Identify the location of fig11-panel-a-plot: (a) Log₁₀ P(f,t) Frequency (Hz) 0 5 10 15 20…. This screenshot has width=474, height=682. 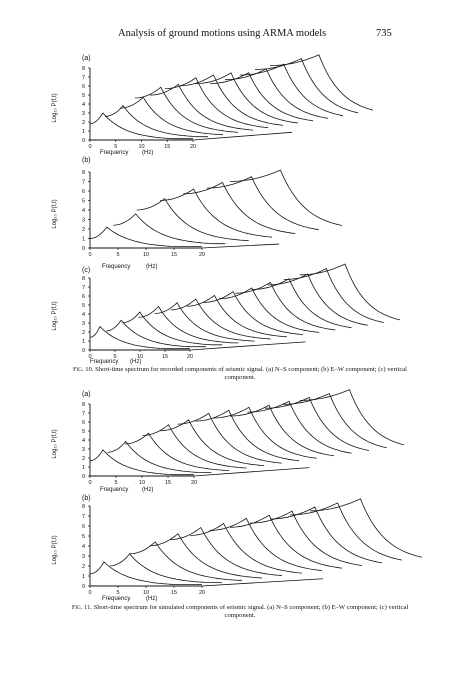
(228, 441).